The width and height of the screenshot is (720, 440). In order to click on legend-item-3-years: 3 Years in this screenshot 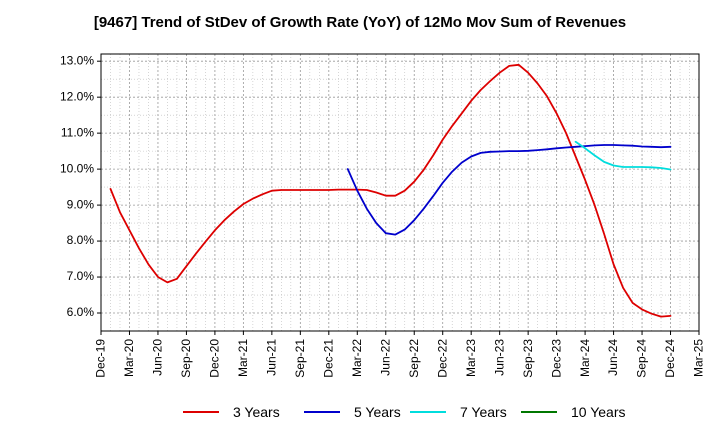, I will do `click(231, 412)`.